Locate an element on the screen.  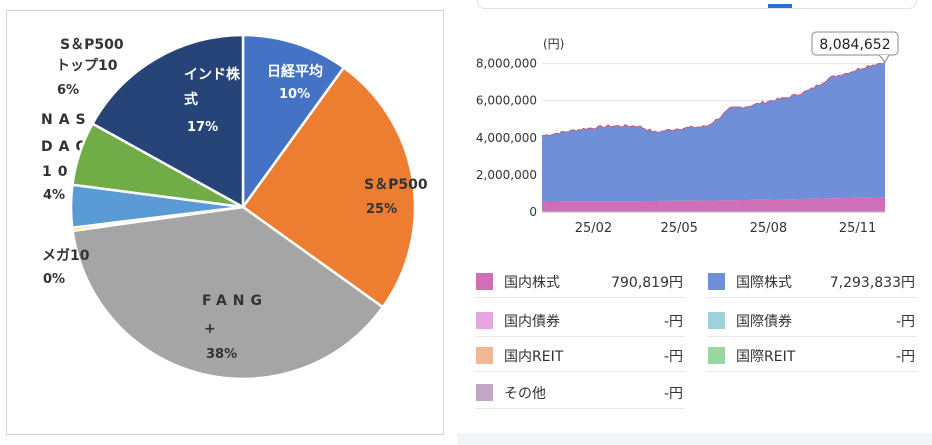
legend-row: 国内REIT -円 is located at coordinates (580, 358).